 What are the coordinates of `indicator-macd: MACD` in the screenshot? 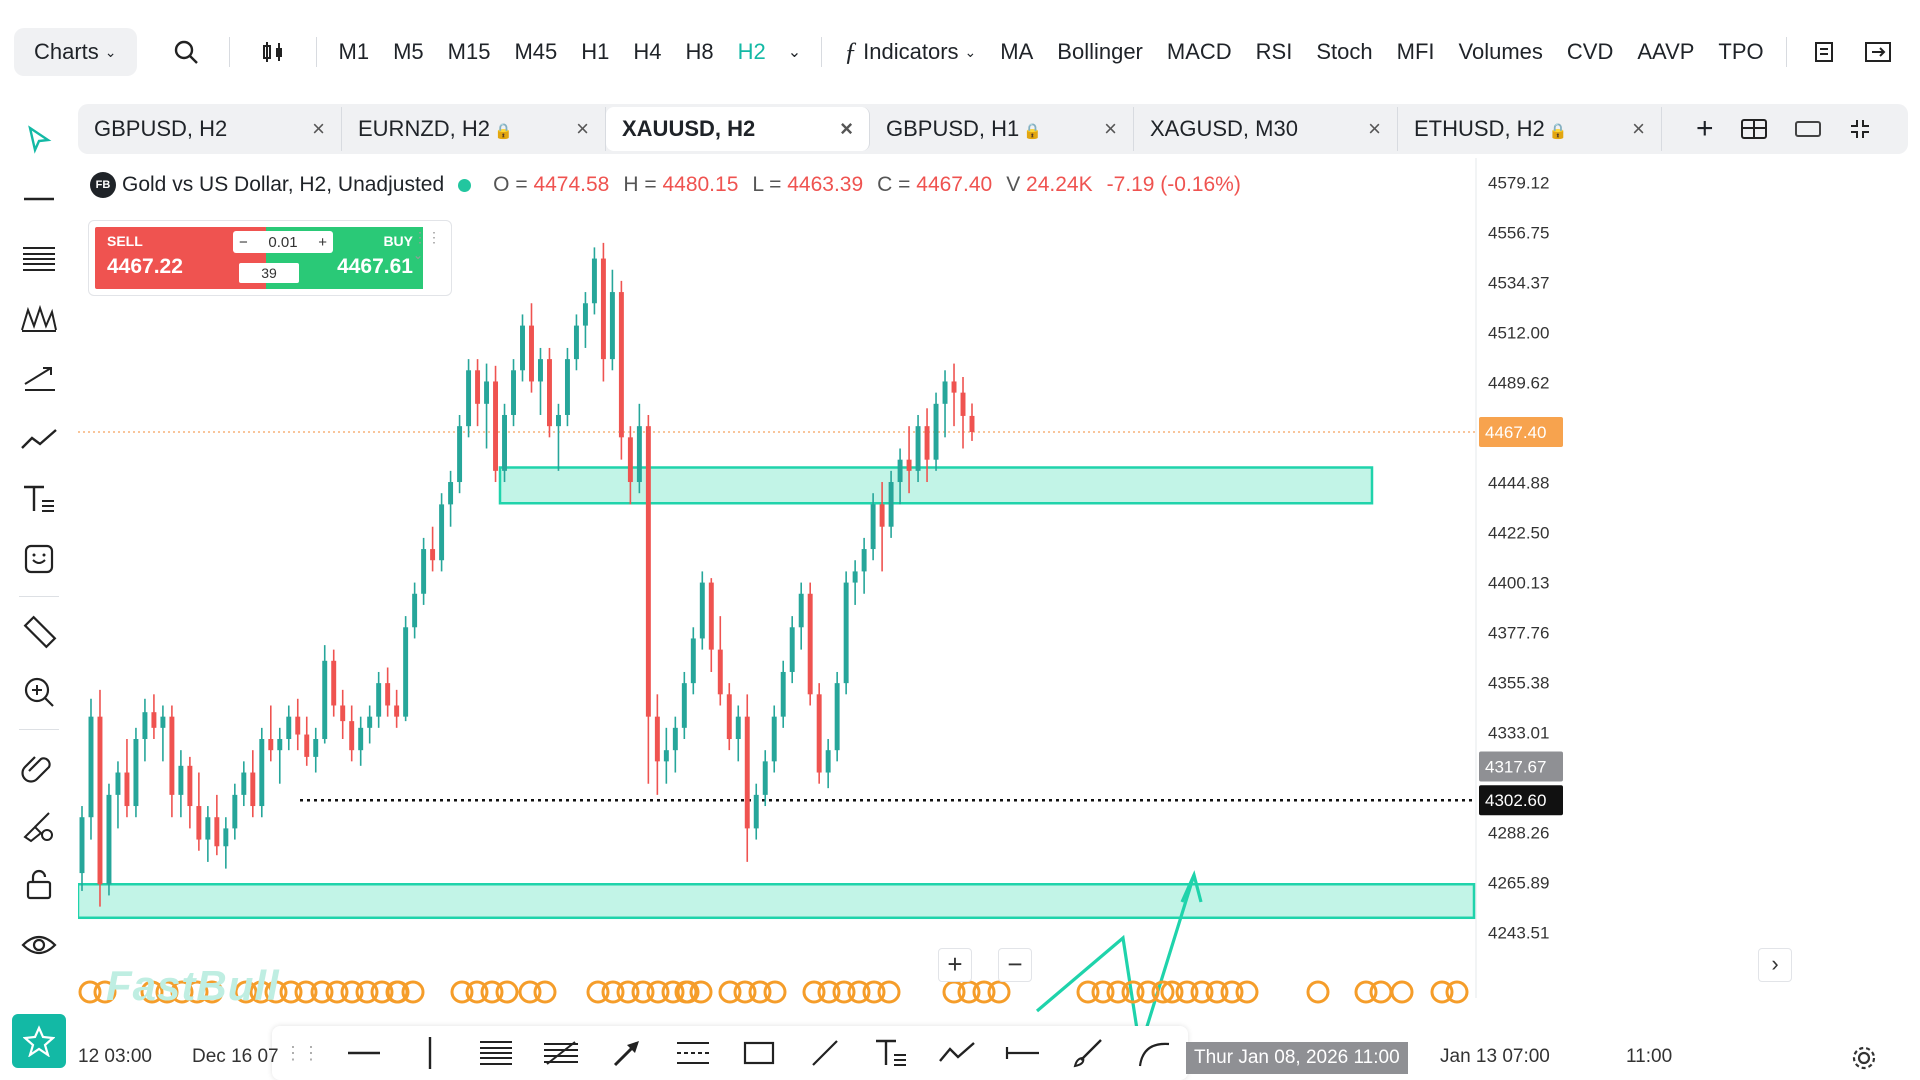 It's located at (1199, 51).